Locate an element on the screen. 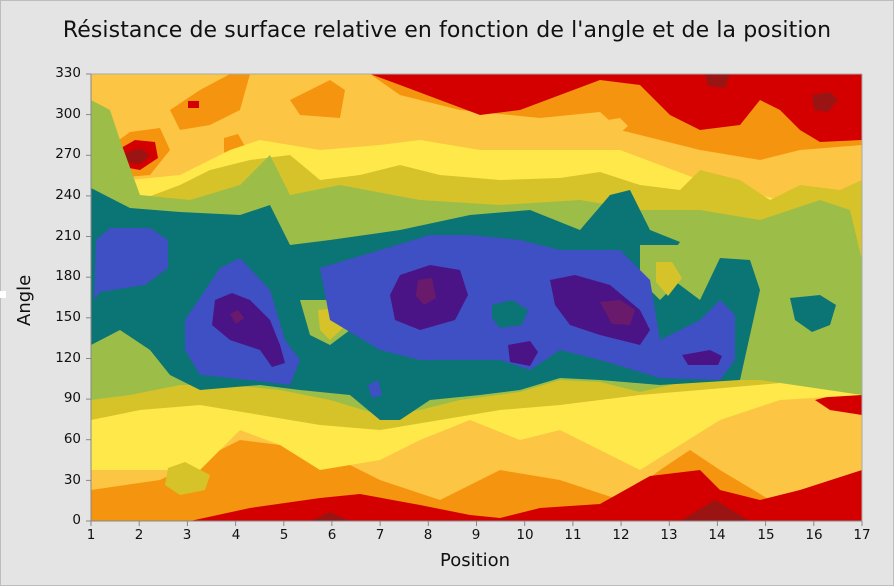  x-tick: 13 is located at coordinates (669, 535).